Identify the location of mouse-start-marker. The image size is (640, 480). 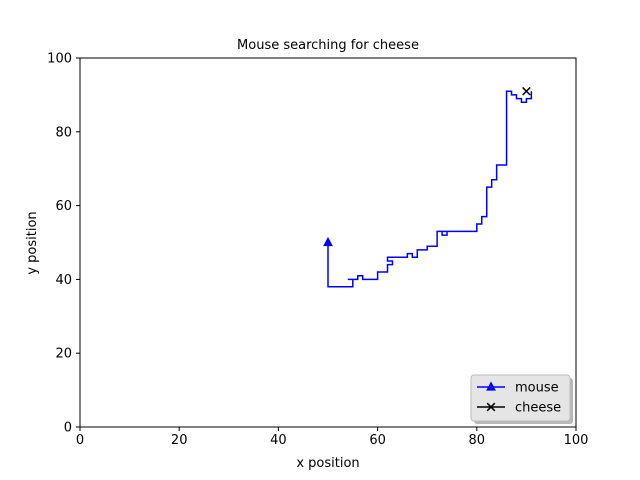
(328, 241).